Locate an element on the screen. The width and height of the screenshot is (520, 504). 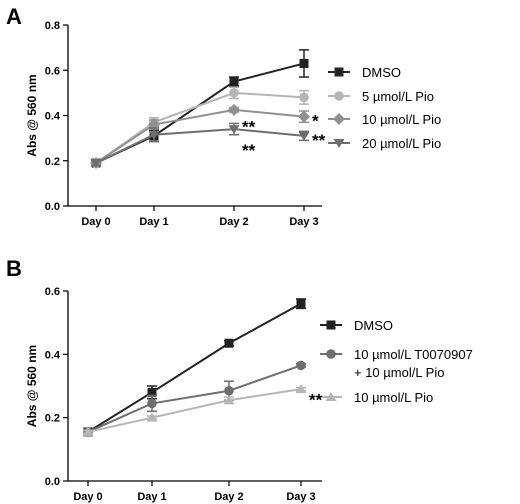
panel-b-legend-label: 10 µmol/L T0070907 + 10 µmol/L Pio is located at coordinates (413, 363).